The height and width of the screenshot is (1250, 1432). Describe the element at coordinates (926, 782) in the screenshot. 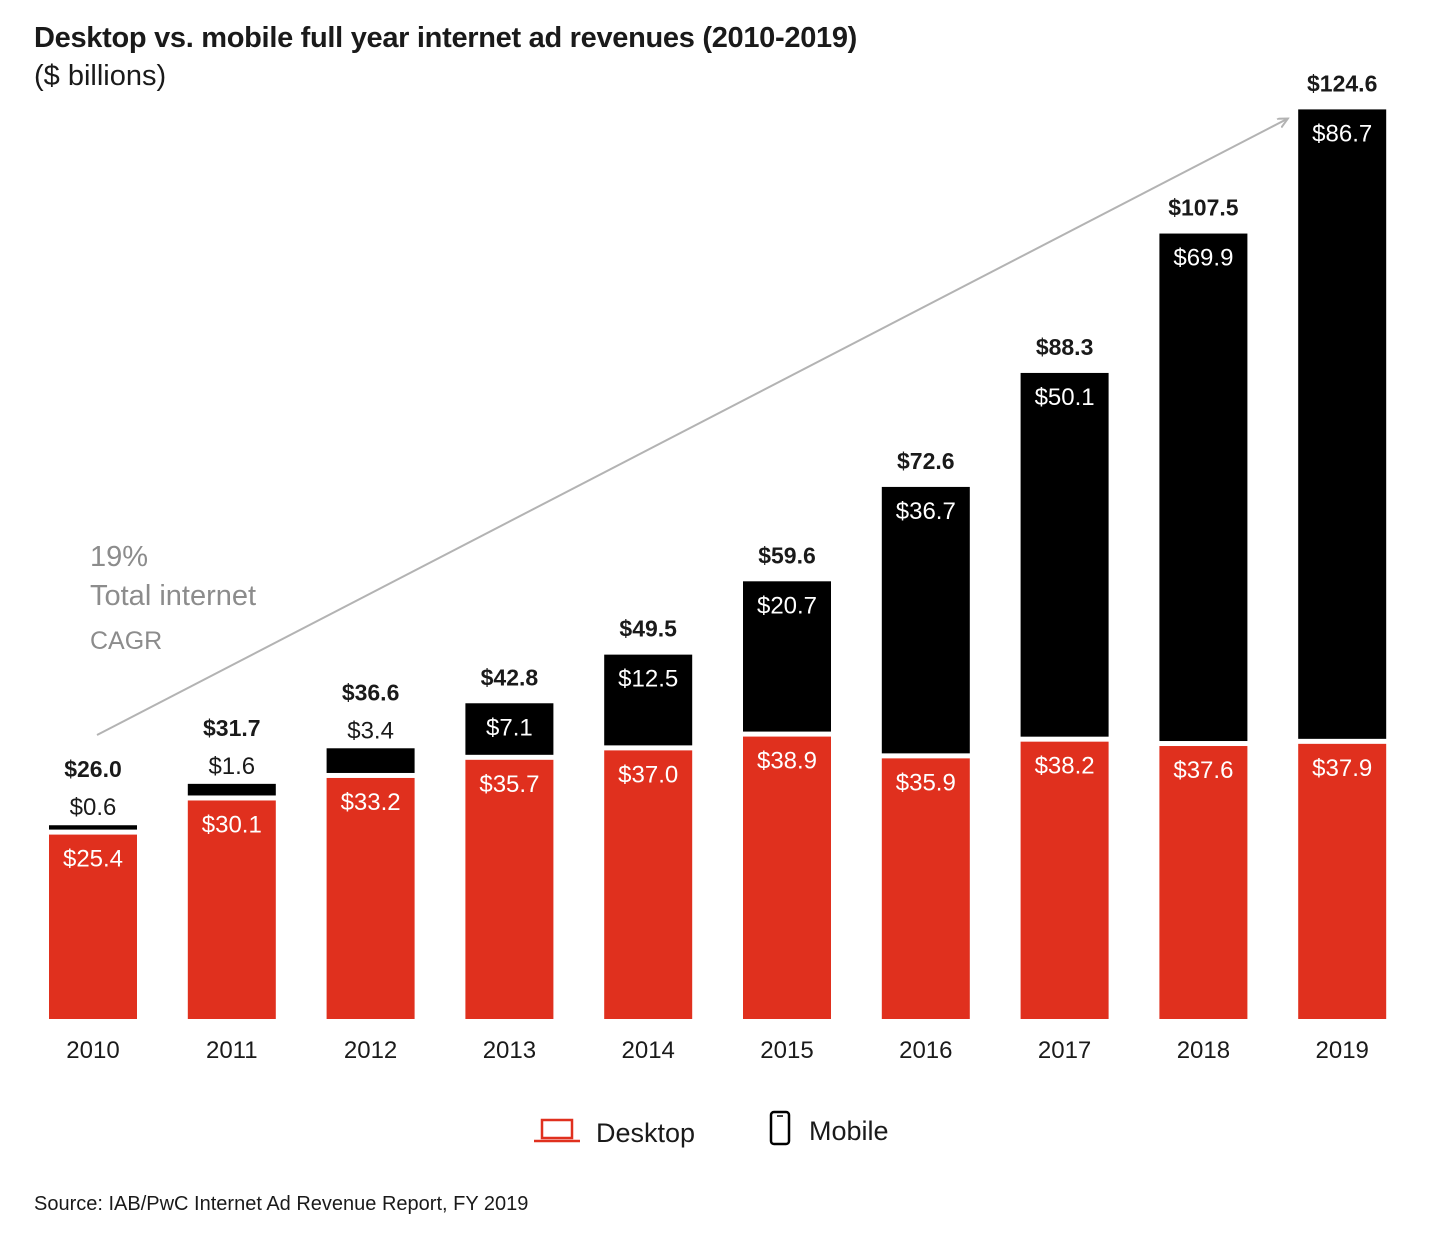

I see `label-desktop-2016: $35.9` at that location.